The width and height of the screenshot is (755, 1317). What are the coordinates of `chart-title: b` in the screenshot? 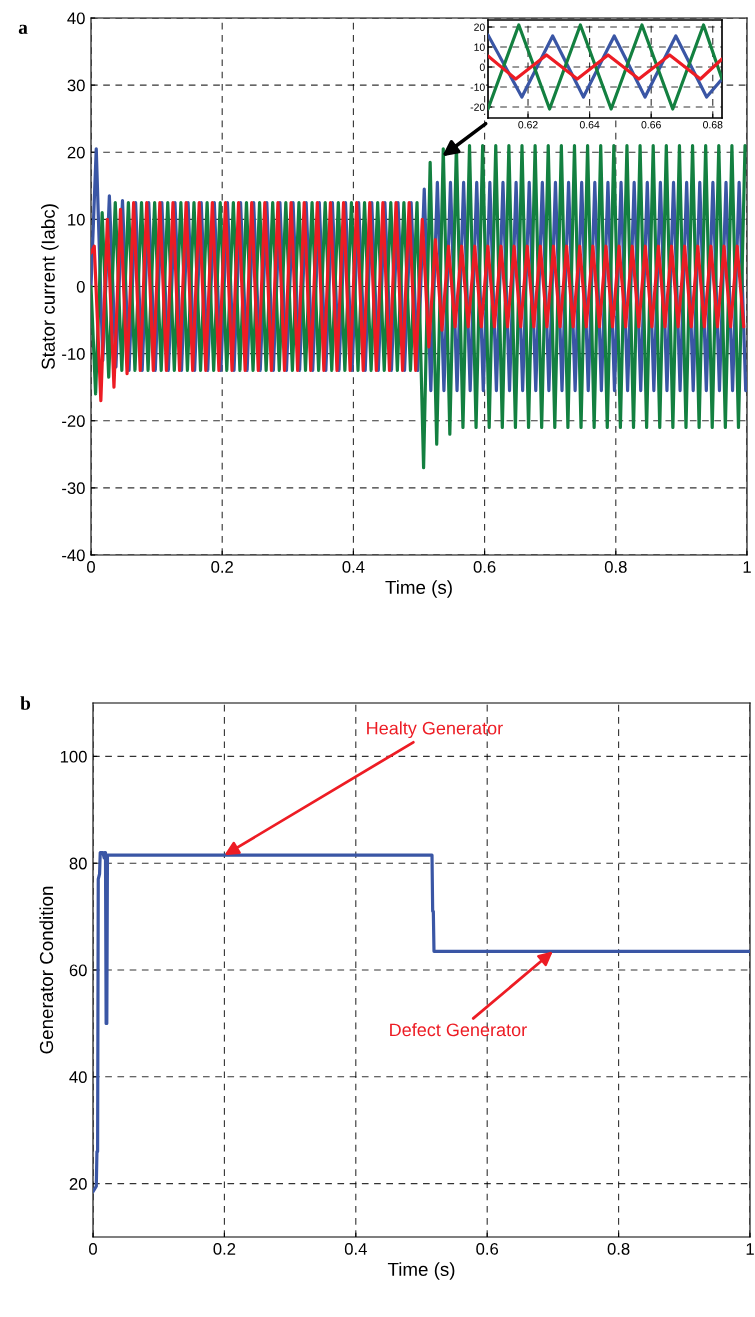 It's located at (25, 703).